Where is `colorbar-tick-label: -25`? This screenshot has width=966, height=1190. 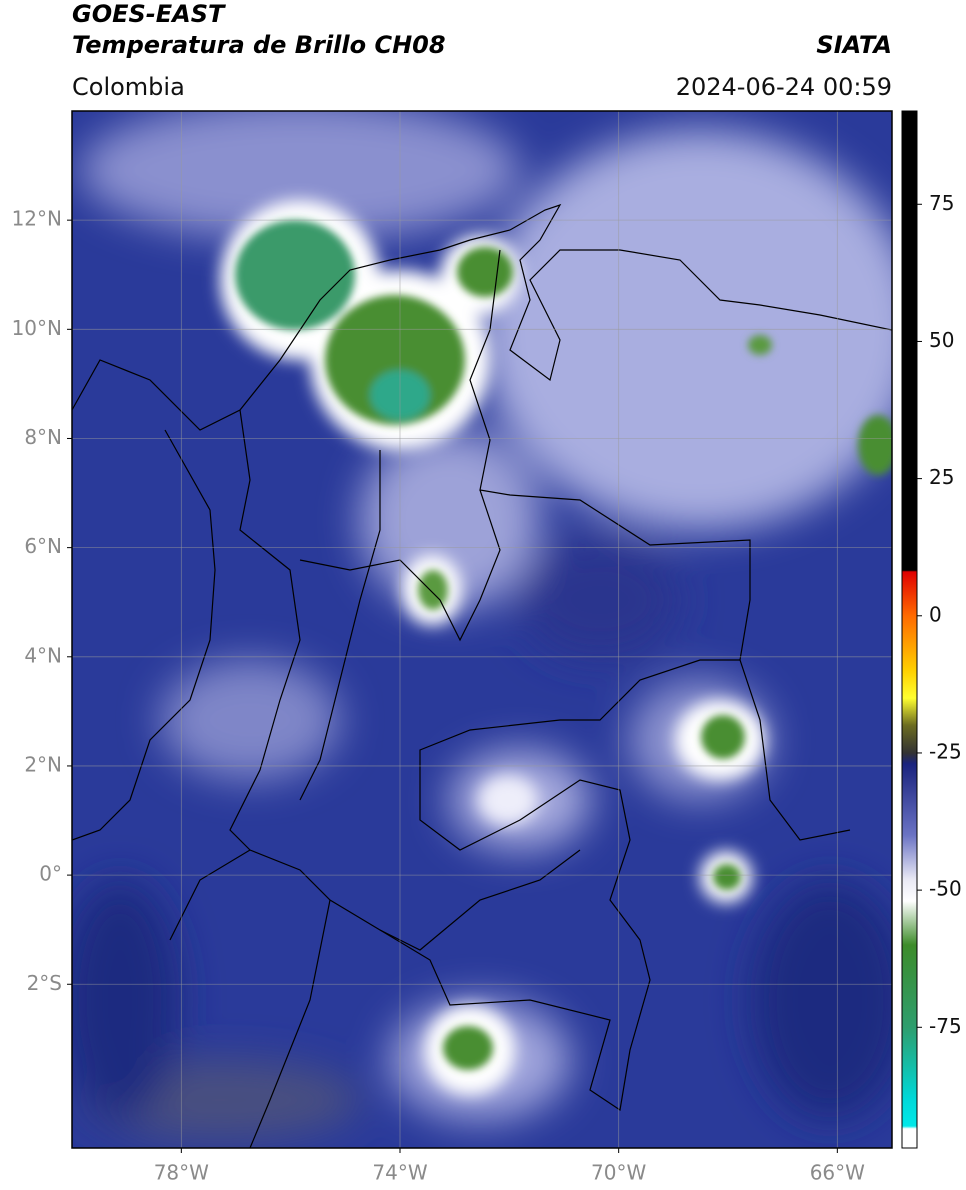 colorbar-tick-label: -25 is located at coordinates (945, 751).